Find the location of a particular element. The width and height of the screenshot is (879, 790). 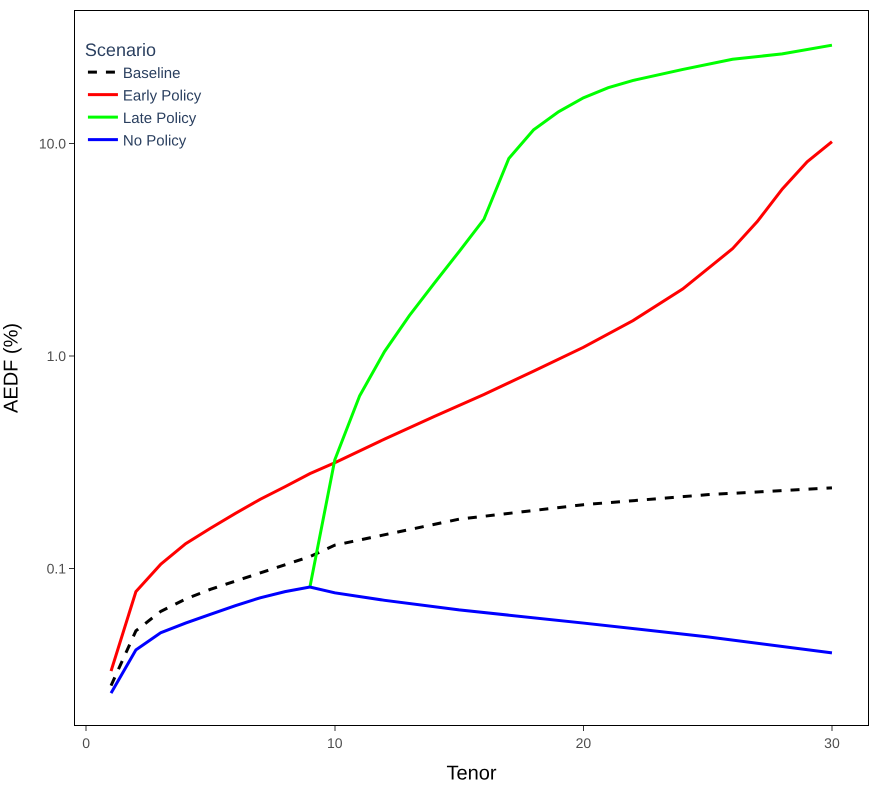

x-tick-label: 20 is located at coordinates (584, 742).